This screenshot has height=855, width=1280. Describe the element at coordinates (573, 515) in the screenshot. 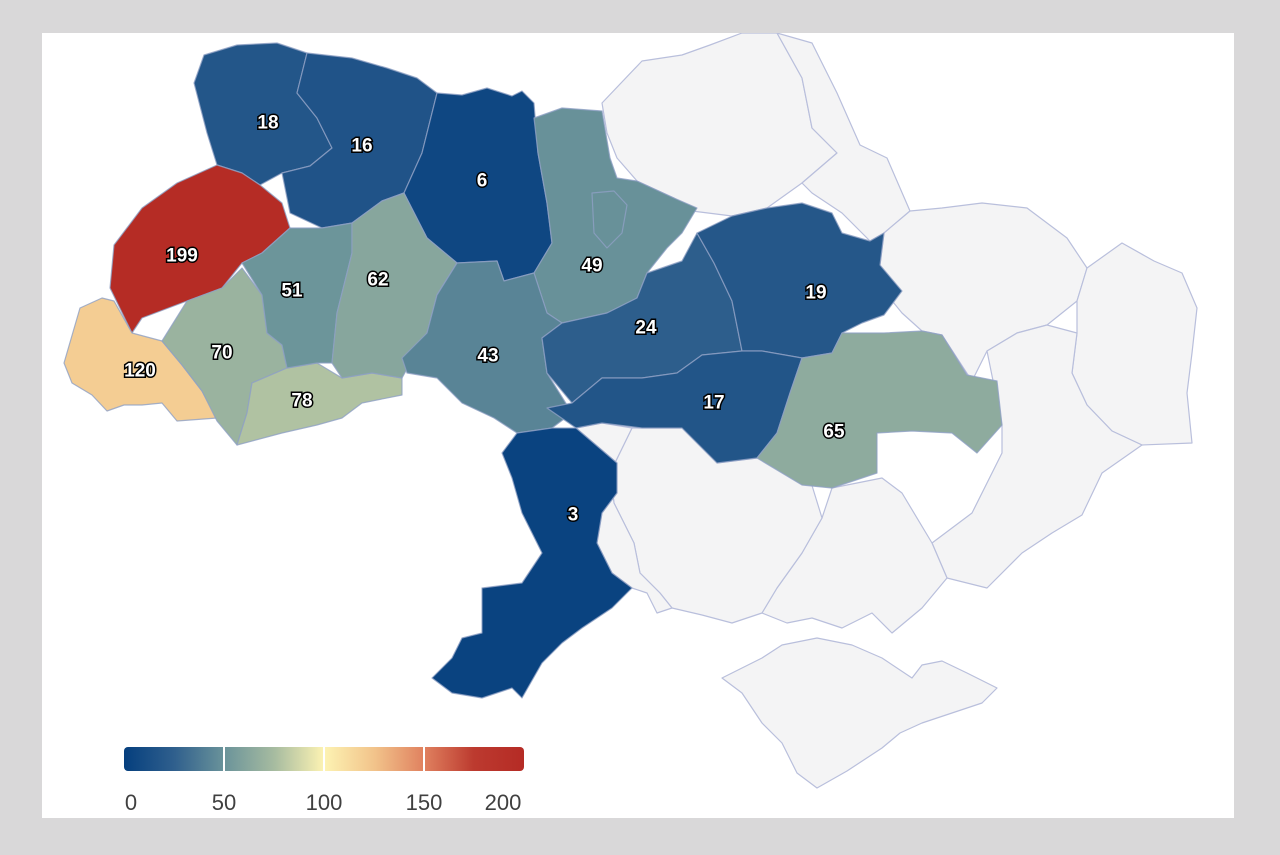

I see `value-label-odesa: 3` at that location.